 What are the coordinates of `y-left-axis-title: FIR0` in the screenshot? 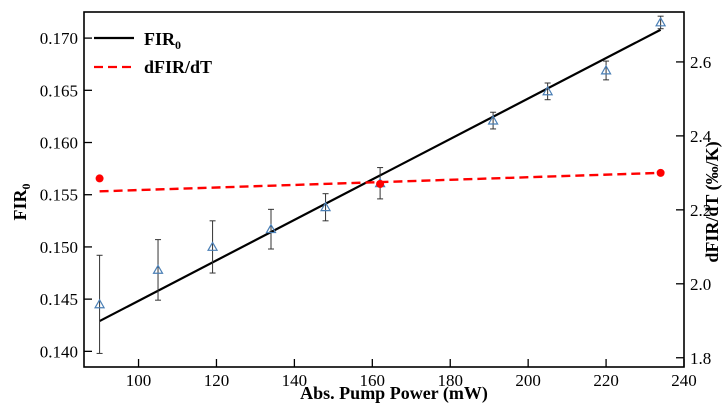 It's located at (21, 202).